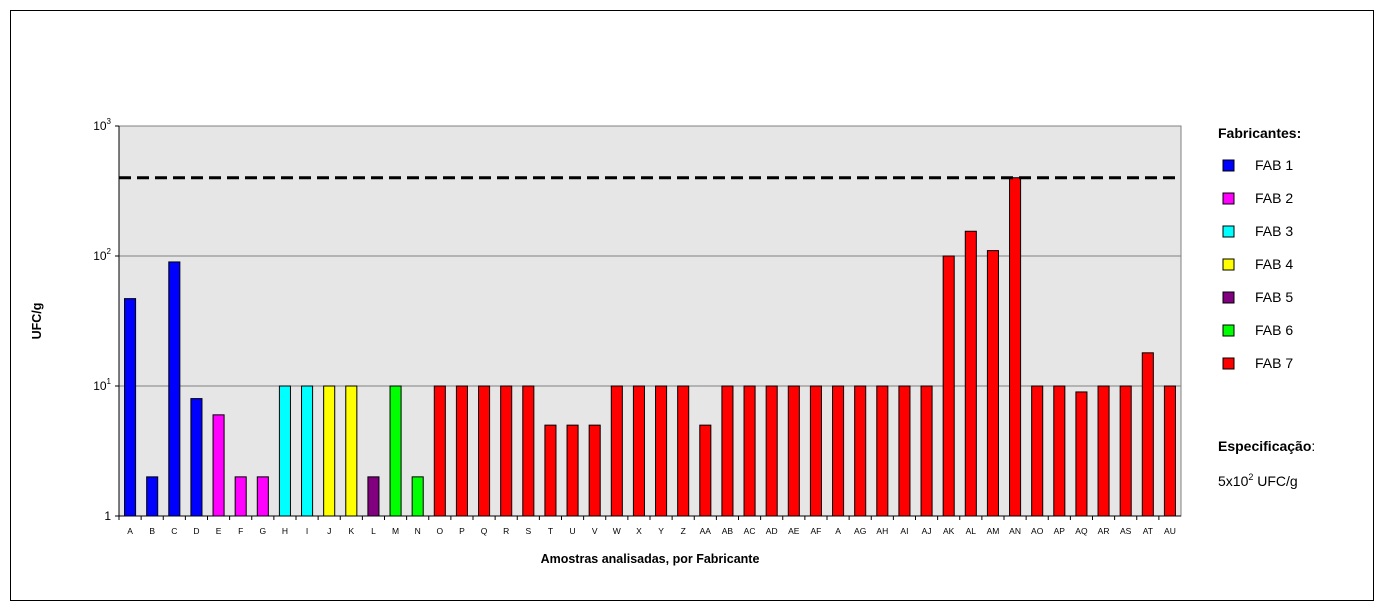 This screenshot has width=1376, height=604. I want to click on legend-label: FAB 6, so click(1274, 330).